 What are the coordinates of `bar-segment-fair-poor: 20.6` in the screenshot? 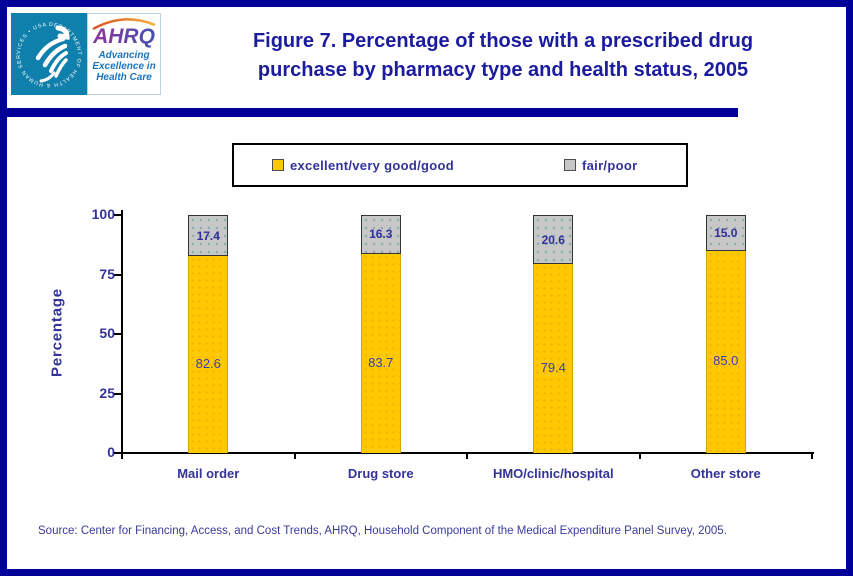 It's located at (553, 240).